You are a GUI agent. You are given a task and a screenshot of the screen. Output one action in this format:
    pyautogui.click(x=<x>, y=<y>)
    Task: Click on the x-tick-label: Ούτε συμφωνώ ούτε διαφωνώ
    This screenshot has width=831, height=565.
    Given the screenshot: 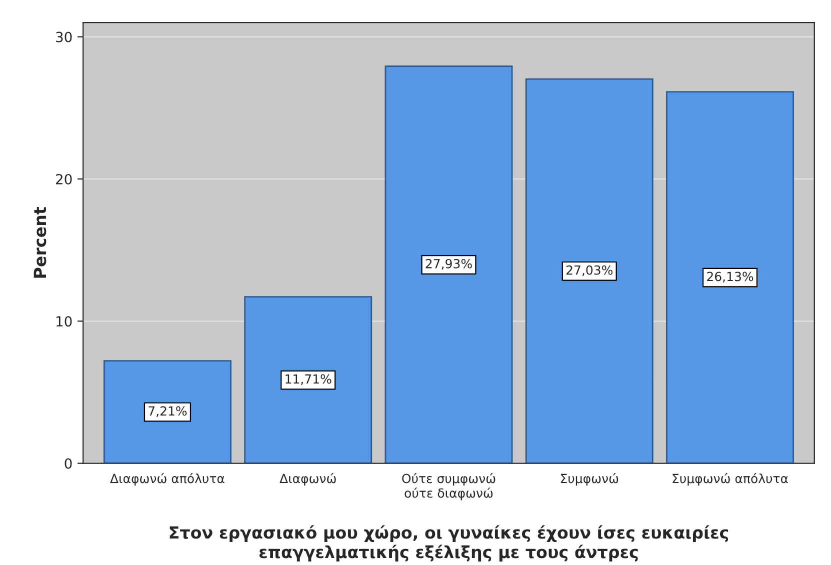 What is the action you would take?
    pyautogui.click(x=449, y=486)
    